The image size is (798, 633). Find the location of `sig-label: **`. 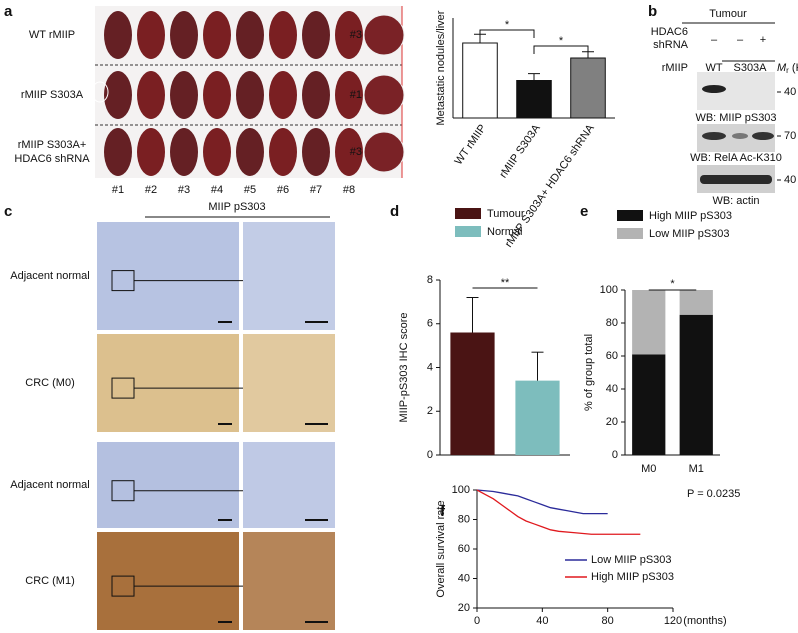

sig-label: ** is located at coordinates (505, 283).